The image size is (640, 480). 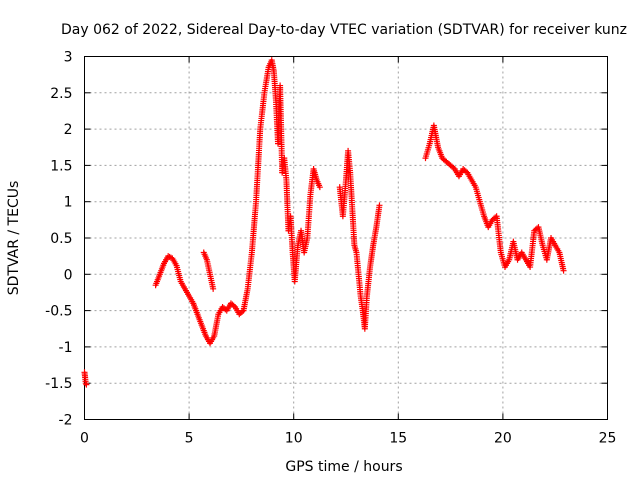 What do you see at coordinates (14, 238) in the screenshot?
I see `y-axis-label: SDTVAR / TECUs` at bounding box center [14, 238].